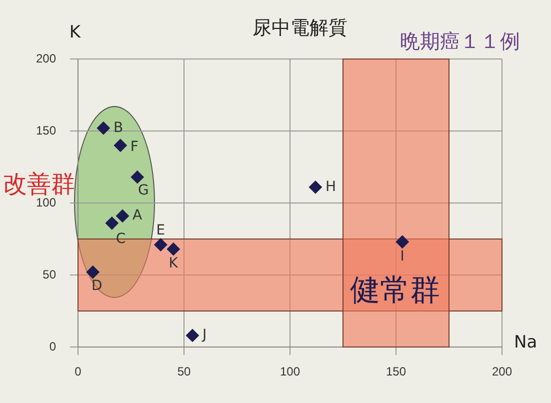 This screenshot has height=403, width=551. I want to click on x-axis-title: Na, so click(526, 342).